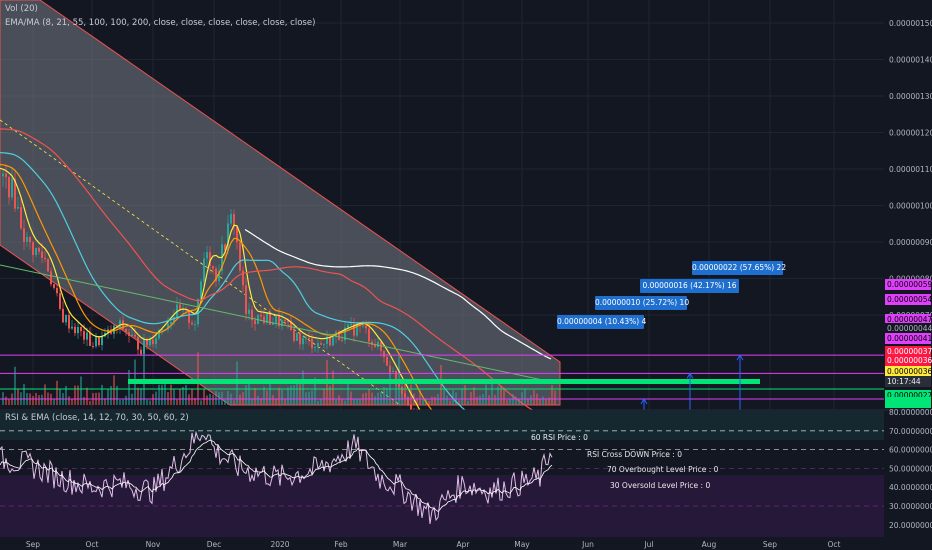 The height and width of the screenshot is (550, 932). What do you see at coordinates (601, 322) in the screenshot?
I see `target-box-1: 0.00000004 (10.43%) 4` at bounding box center [601, 322].